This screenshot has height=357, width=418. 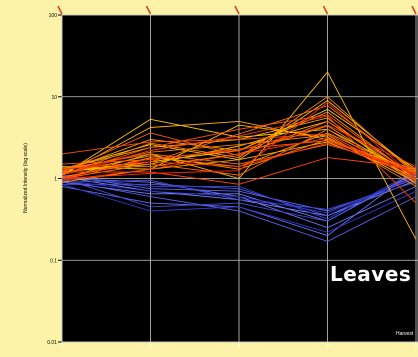 I want to click on x-axis-label: Harvest, so click(x=405, y=334).